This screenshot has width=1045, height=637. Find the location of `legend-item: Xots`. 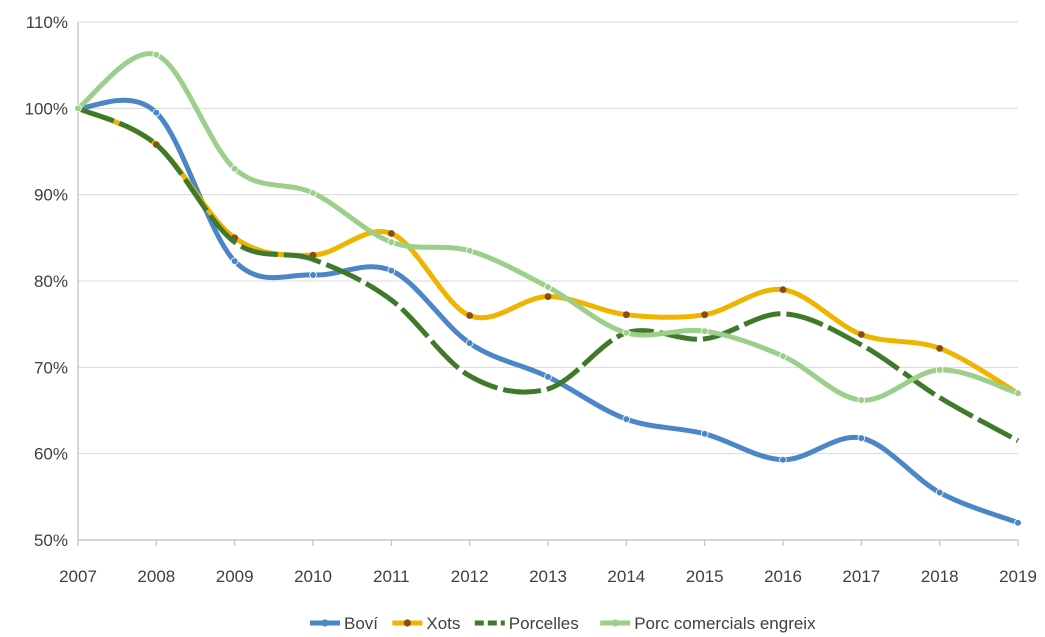

legend-item: Xots is located at coordinates (426, 623).